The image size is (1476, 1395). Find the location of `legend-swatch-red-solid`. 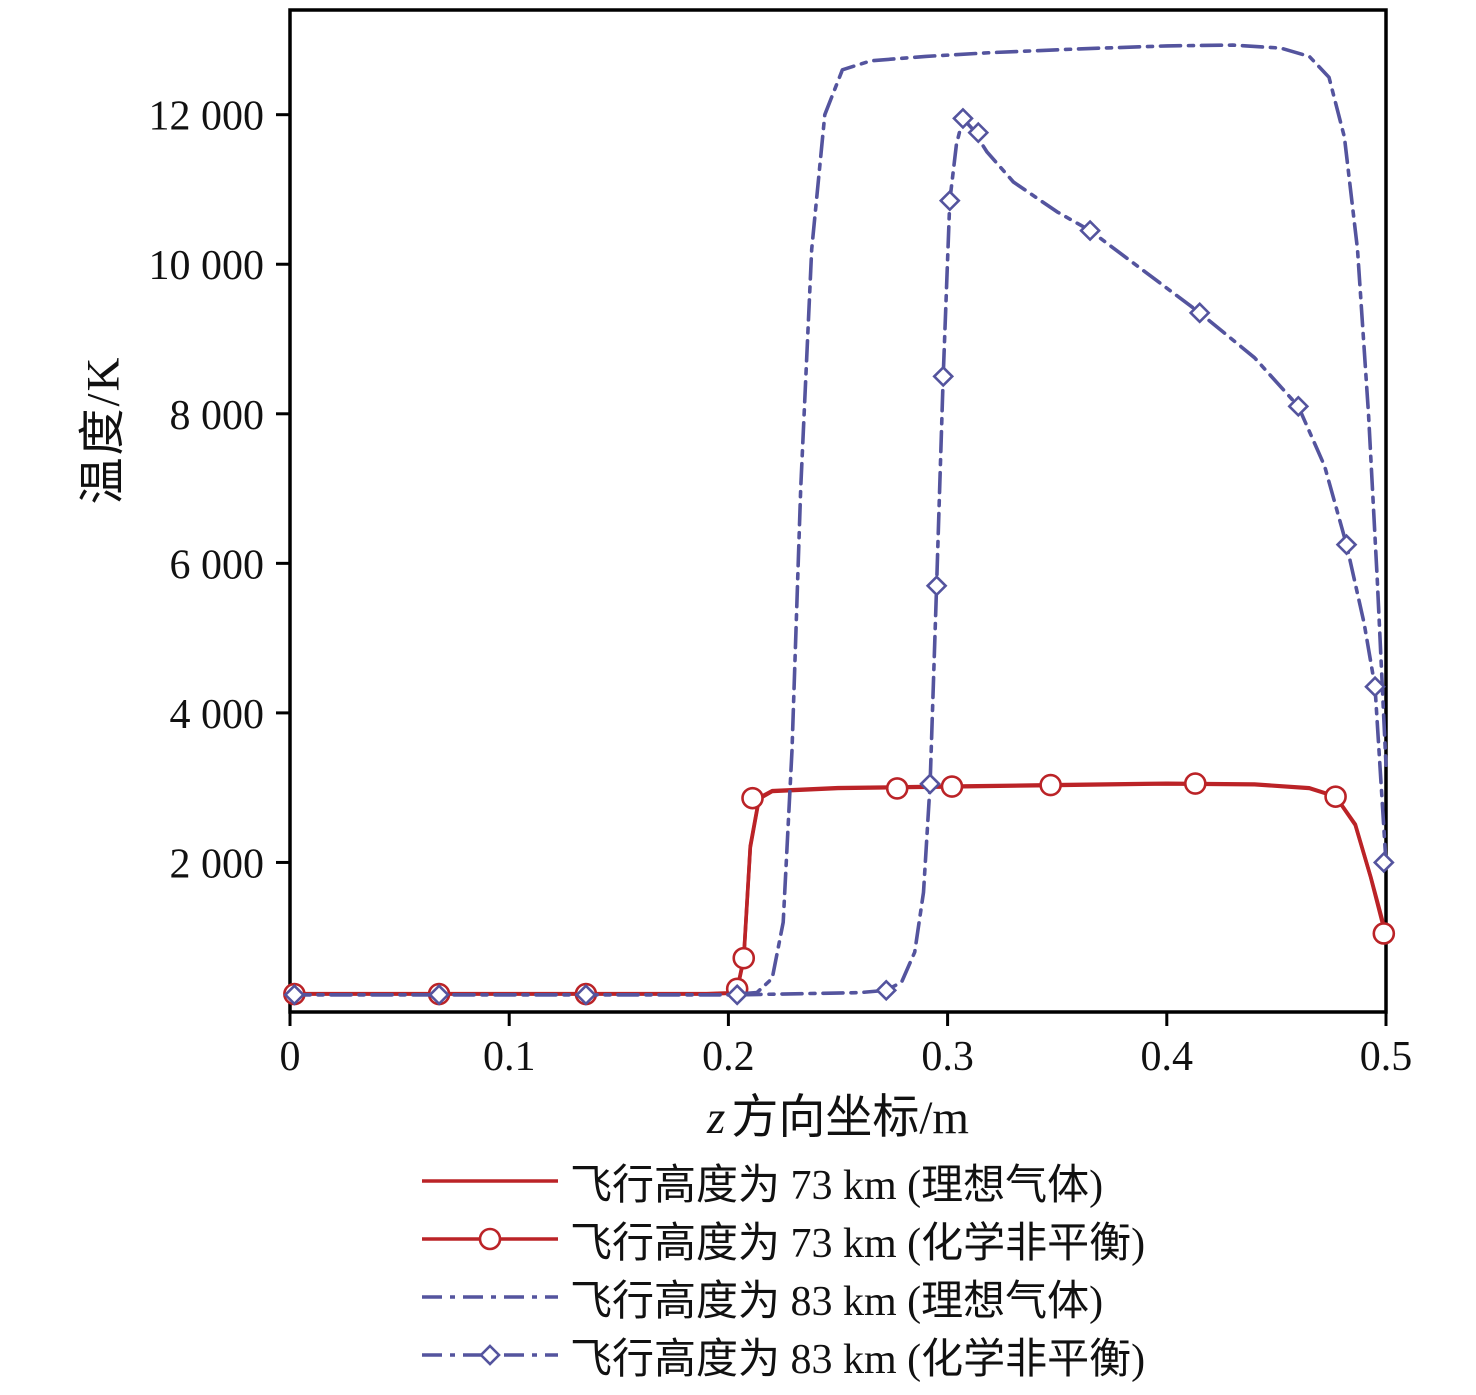

legend-swatch-red-solid is located at coordinates (490, 1181).